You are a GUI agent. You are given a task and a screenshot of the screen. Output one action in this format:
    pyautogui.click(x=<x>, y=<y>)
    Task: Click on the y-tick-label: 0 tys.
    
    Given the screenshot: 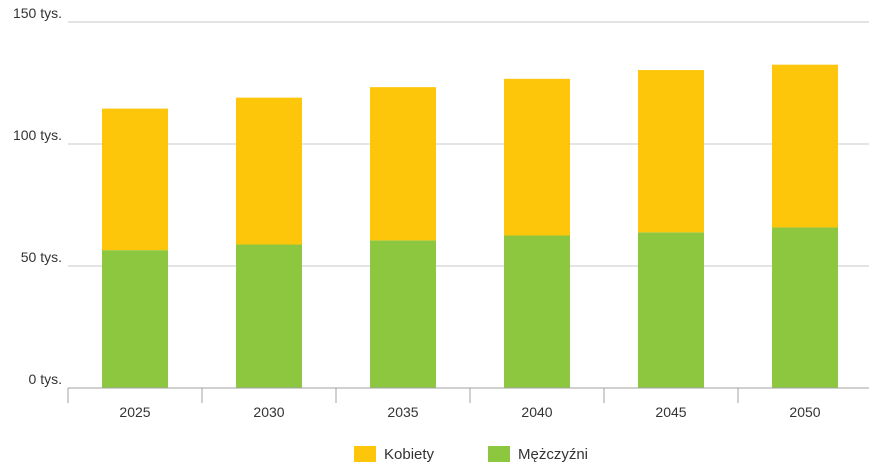 What is the action you would take?
    pyautogui.click(x=45, y=379)
    